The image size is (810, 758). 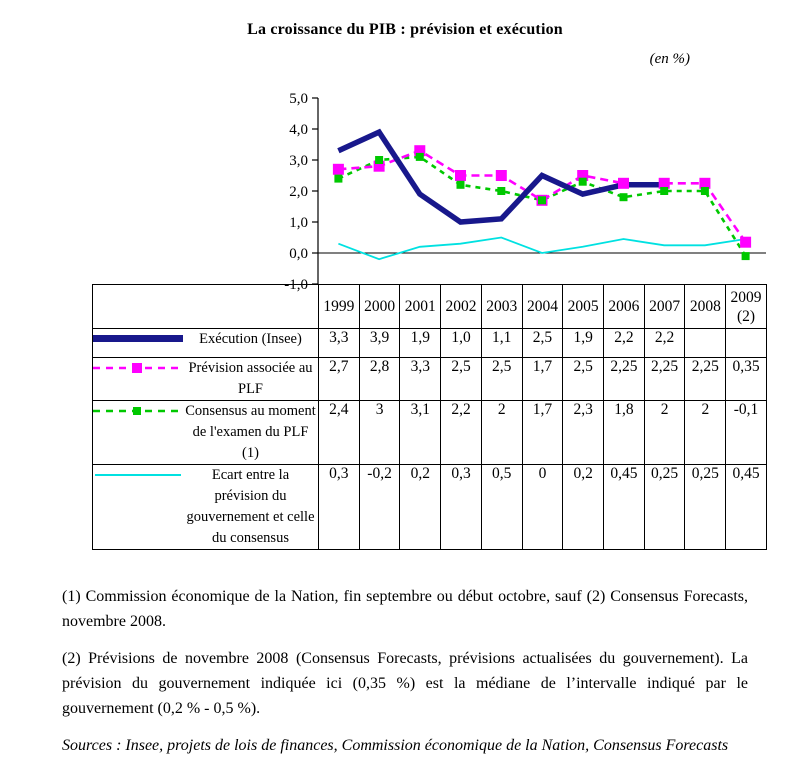 I want to click on svg-text: 4,0, so click(x=298, y=130).